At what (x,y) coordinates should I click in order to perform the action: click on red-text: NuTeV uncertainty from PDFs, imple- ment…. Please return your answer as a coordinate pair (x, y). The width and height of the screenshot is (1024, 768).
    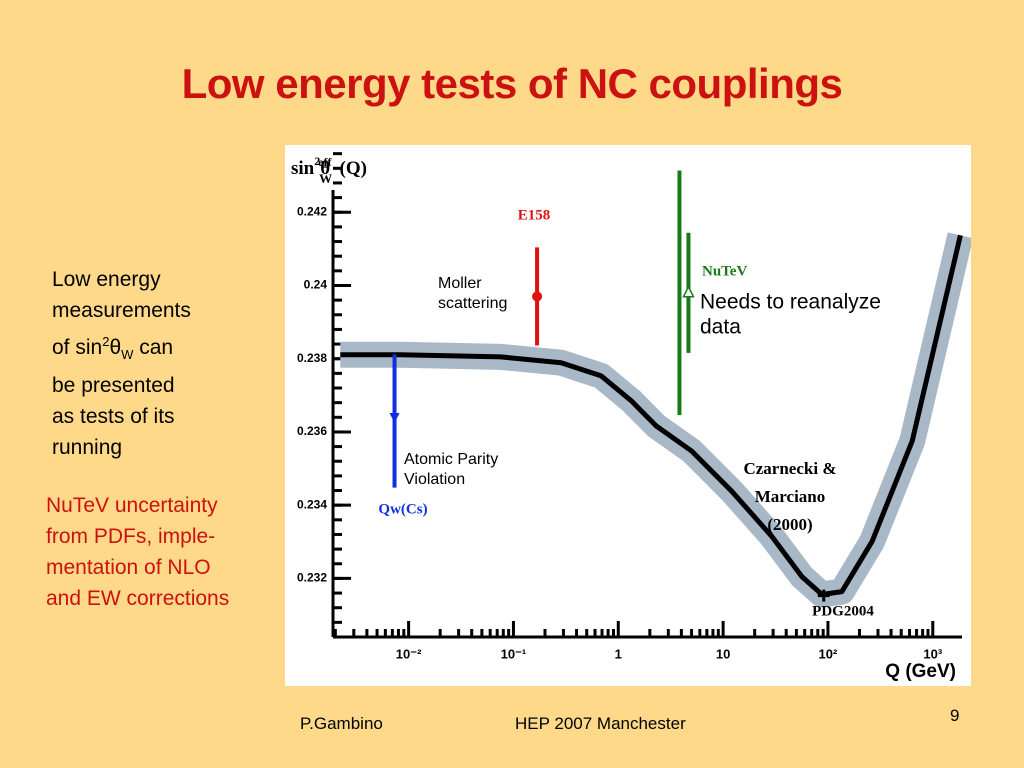
    Looking at the image, I should click on (137, 552).